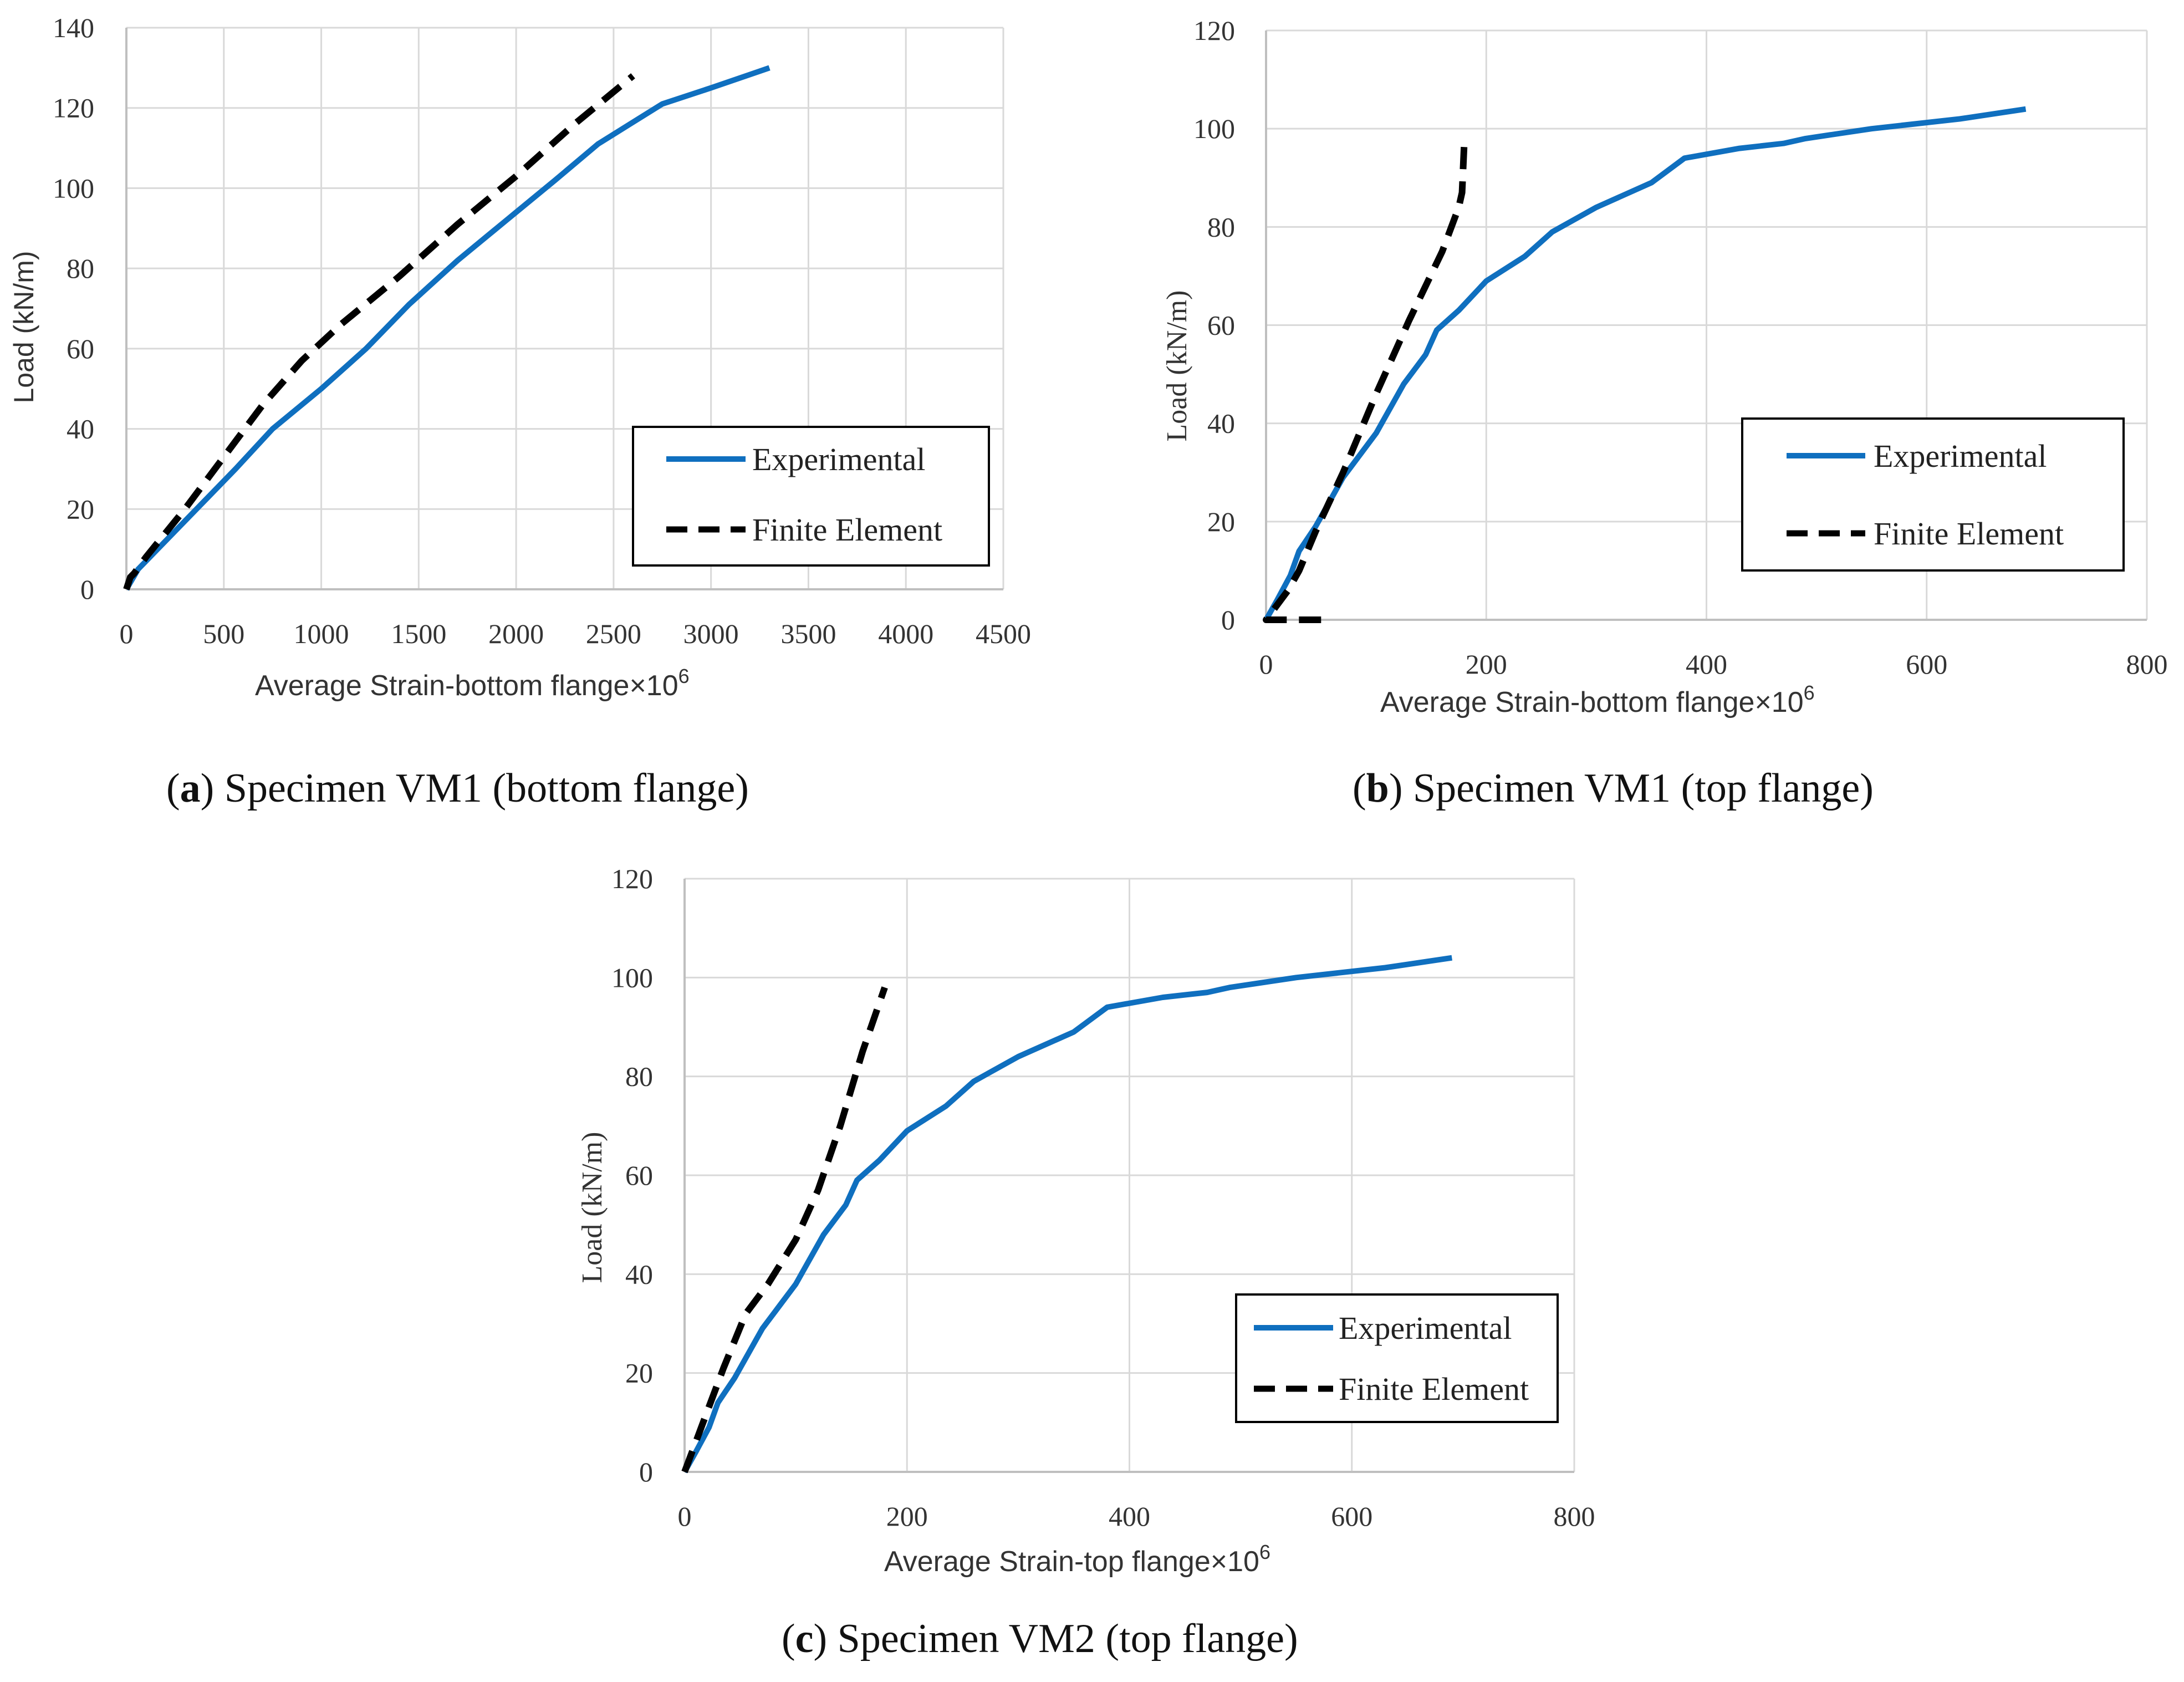  Describe the element at coordinates (1960, 456) in the screenshot. I see `legend-label-experimental-b: Experimental` at that location.